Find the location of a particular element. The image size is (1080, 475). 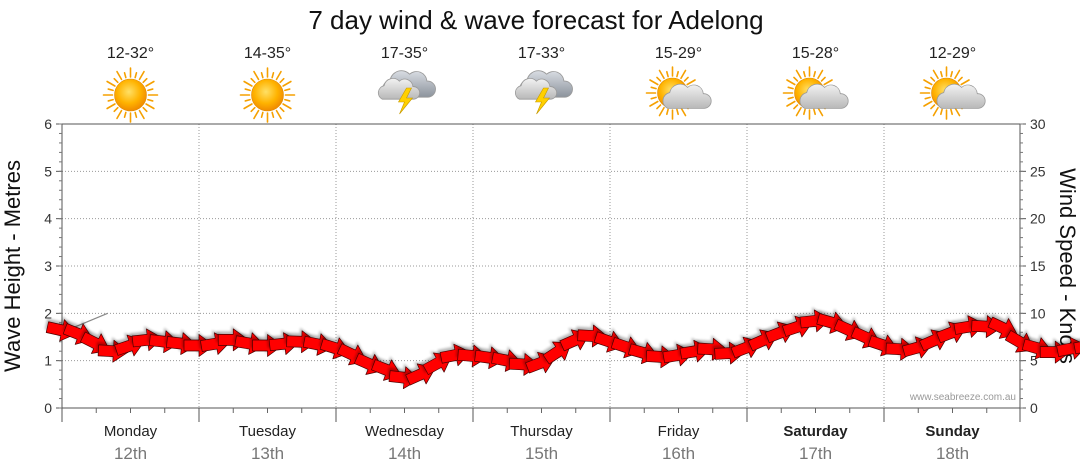

left-tick-label: 4 is located at coordinates (48, 219).